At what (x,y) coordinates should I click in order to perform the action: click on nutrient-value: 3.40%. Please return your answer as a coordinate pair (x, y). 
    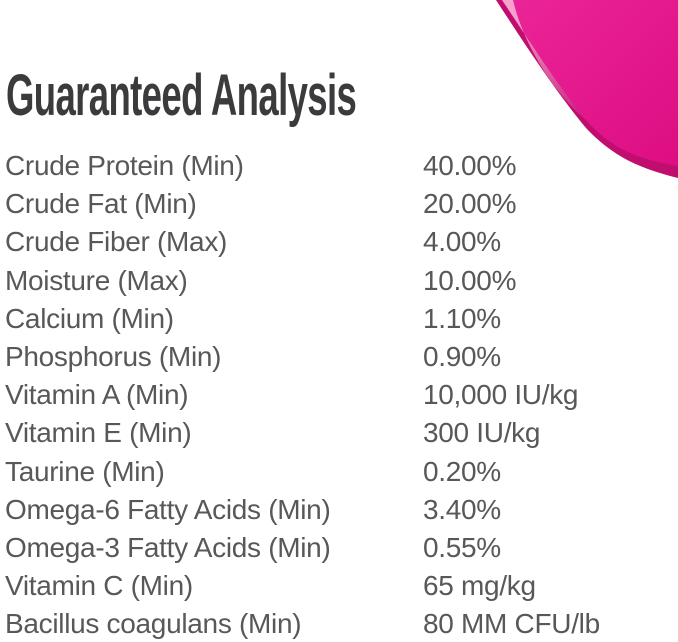
    Looking at the image, I should click on (462, 509).